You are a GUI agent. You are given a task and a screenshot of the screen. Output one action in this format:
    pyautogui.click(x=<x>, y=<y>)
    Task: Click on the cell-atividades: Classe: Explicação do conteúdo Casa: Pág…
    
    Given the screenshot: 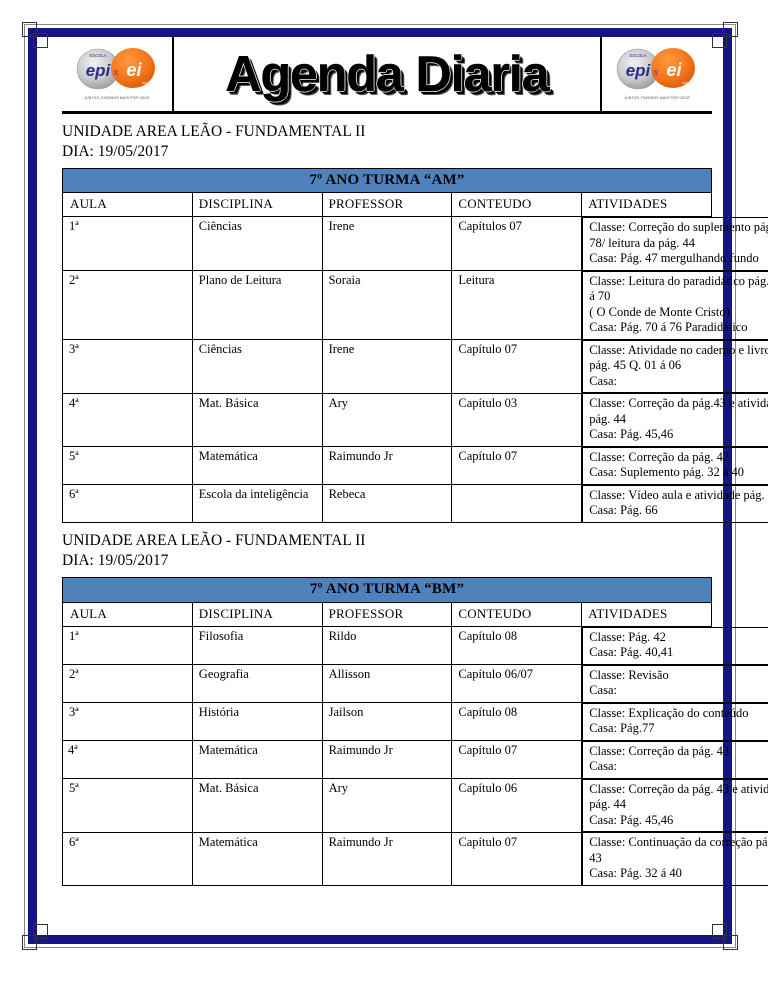 What is the action you would take?
    pyautogui.click(x=675, y=721)
    